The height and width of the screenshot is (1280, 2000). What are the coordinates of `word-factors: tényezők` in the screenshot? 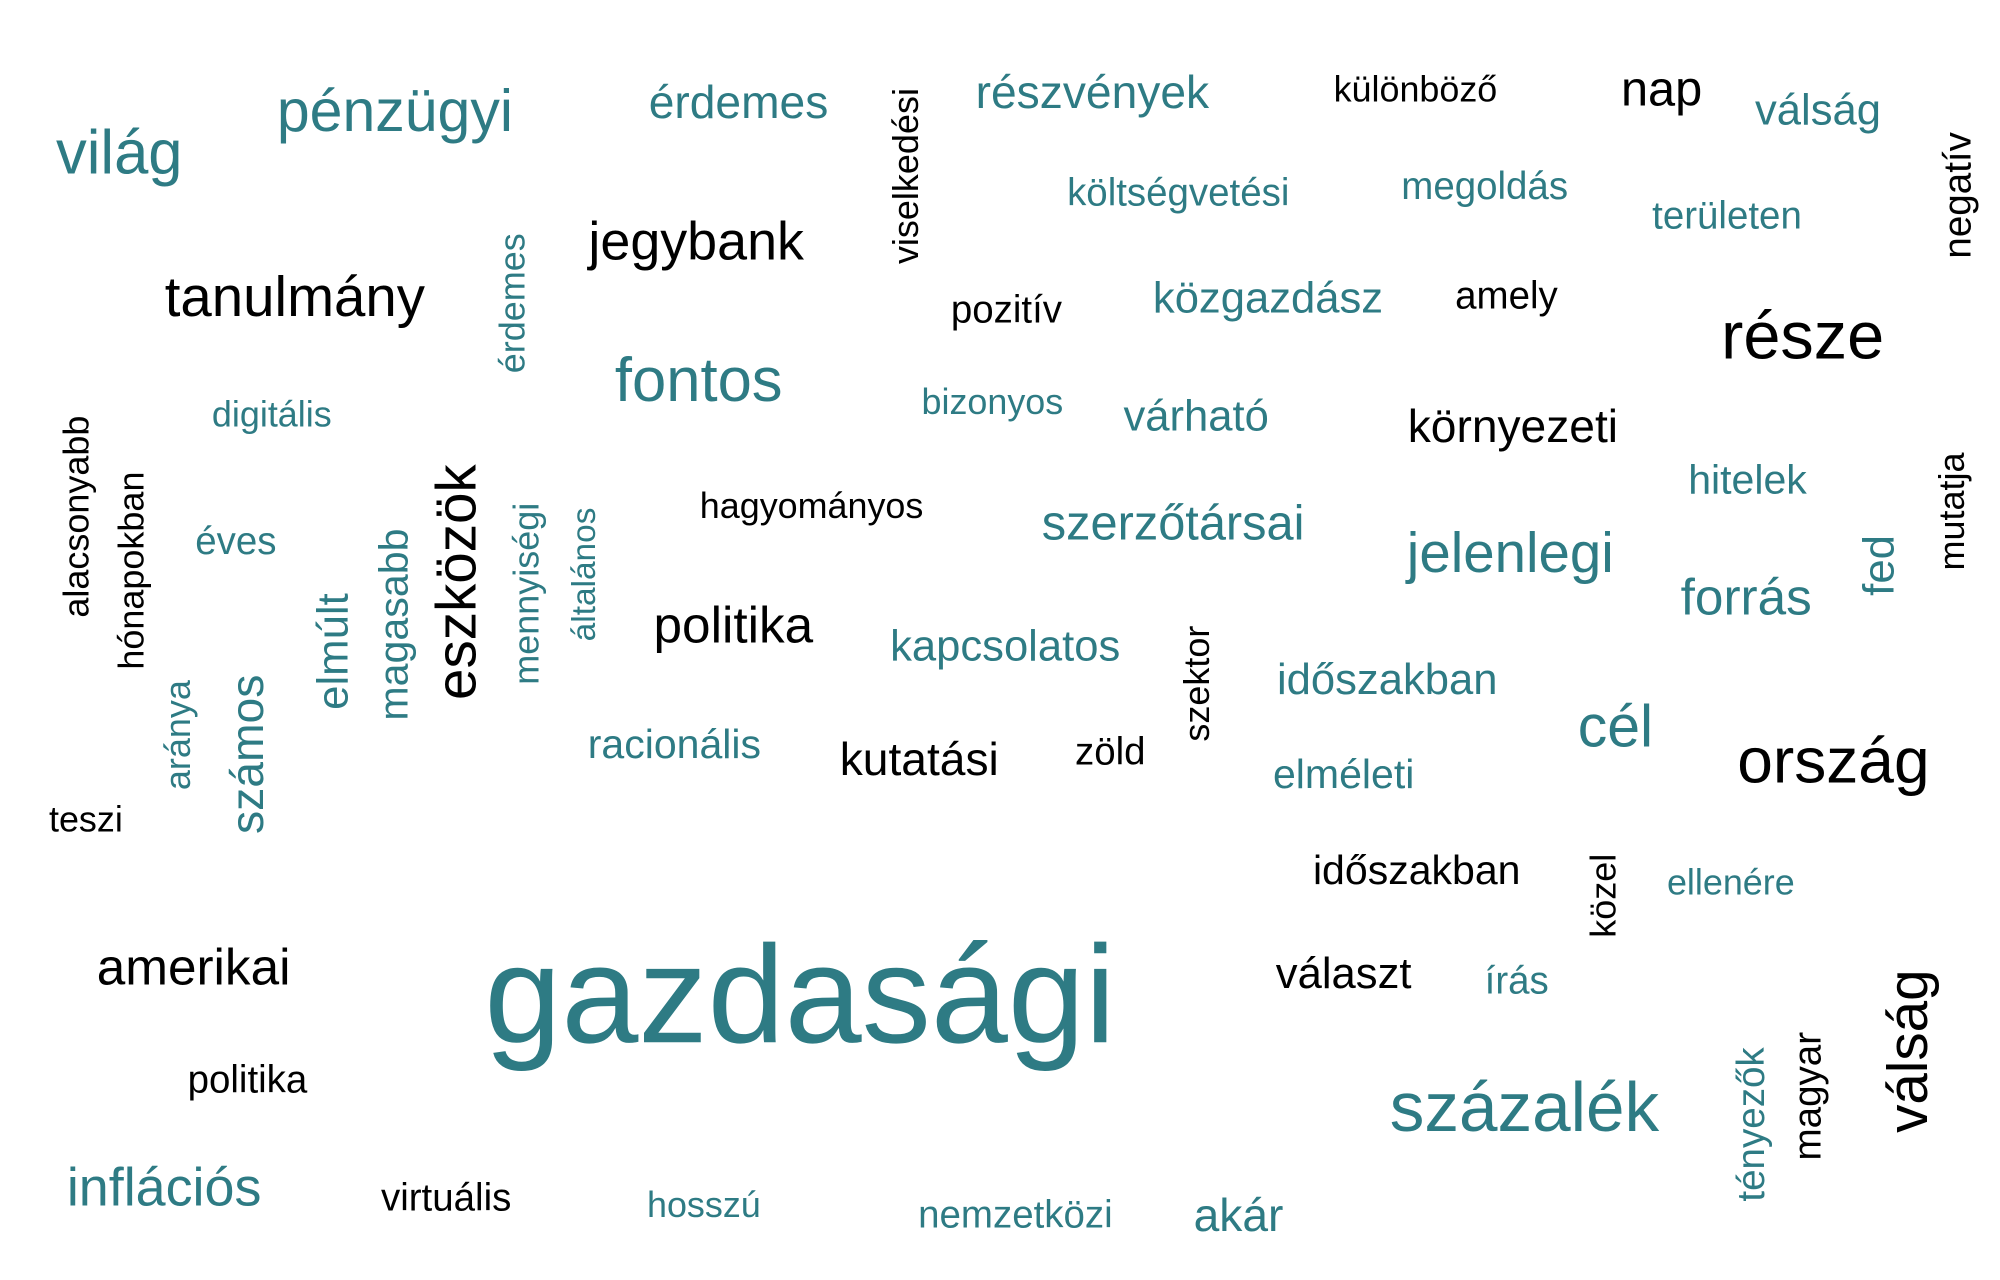 It's located at (1752, 1124).